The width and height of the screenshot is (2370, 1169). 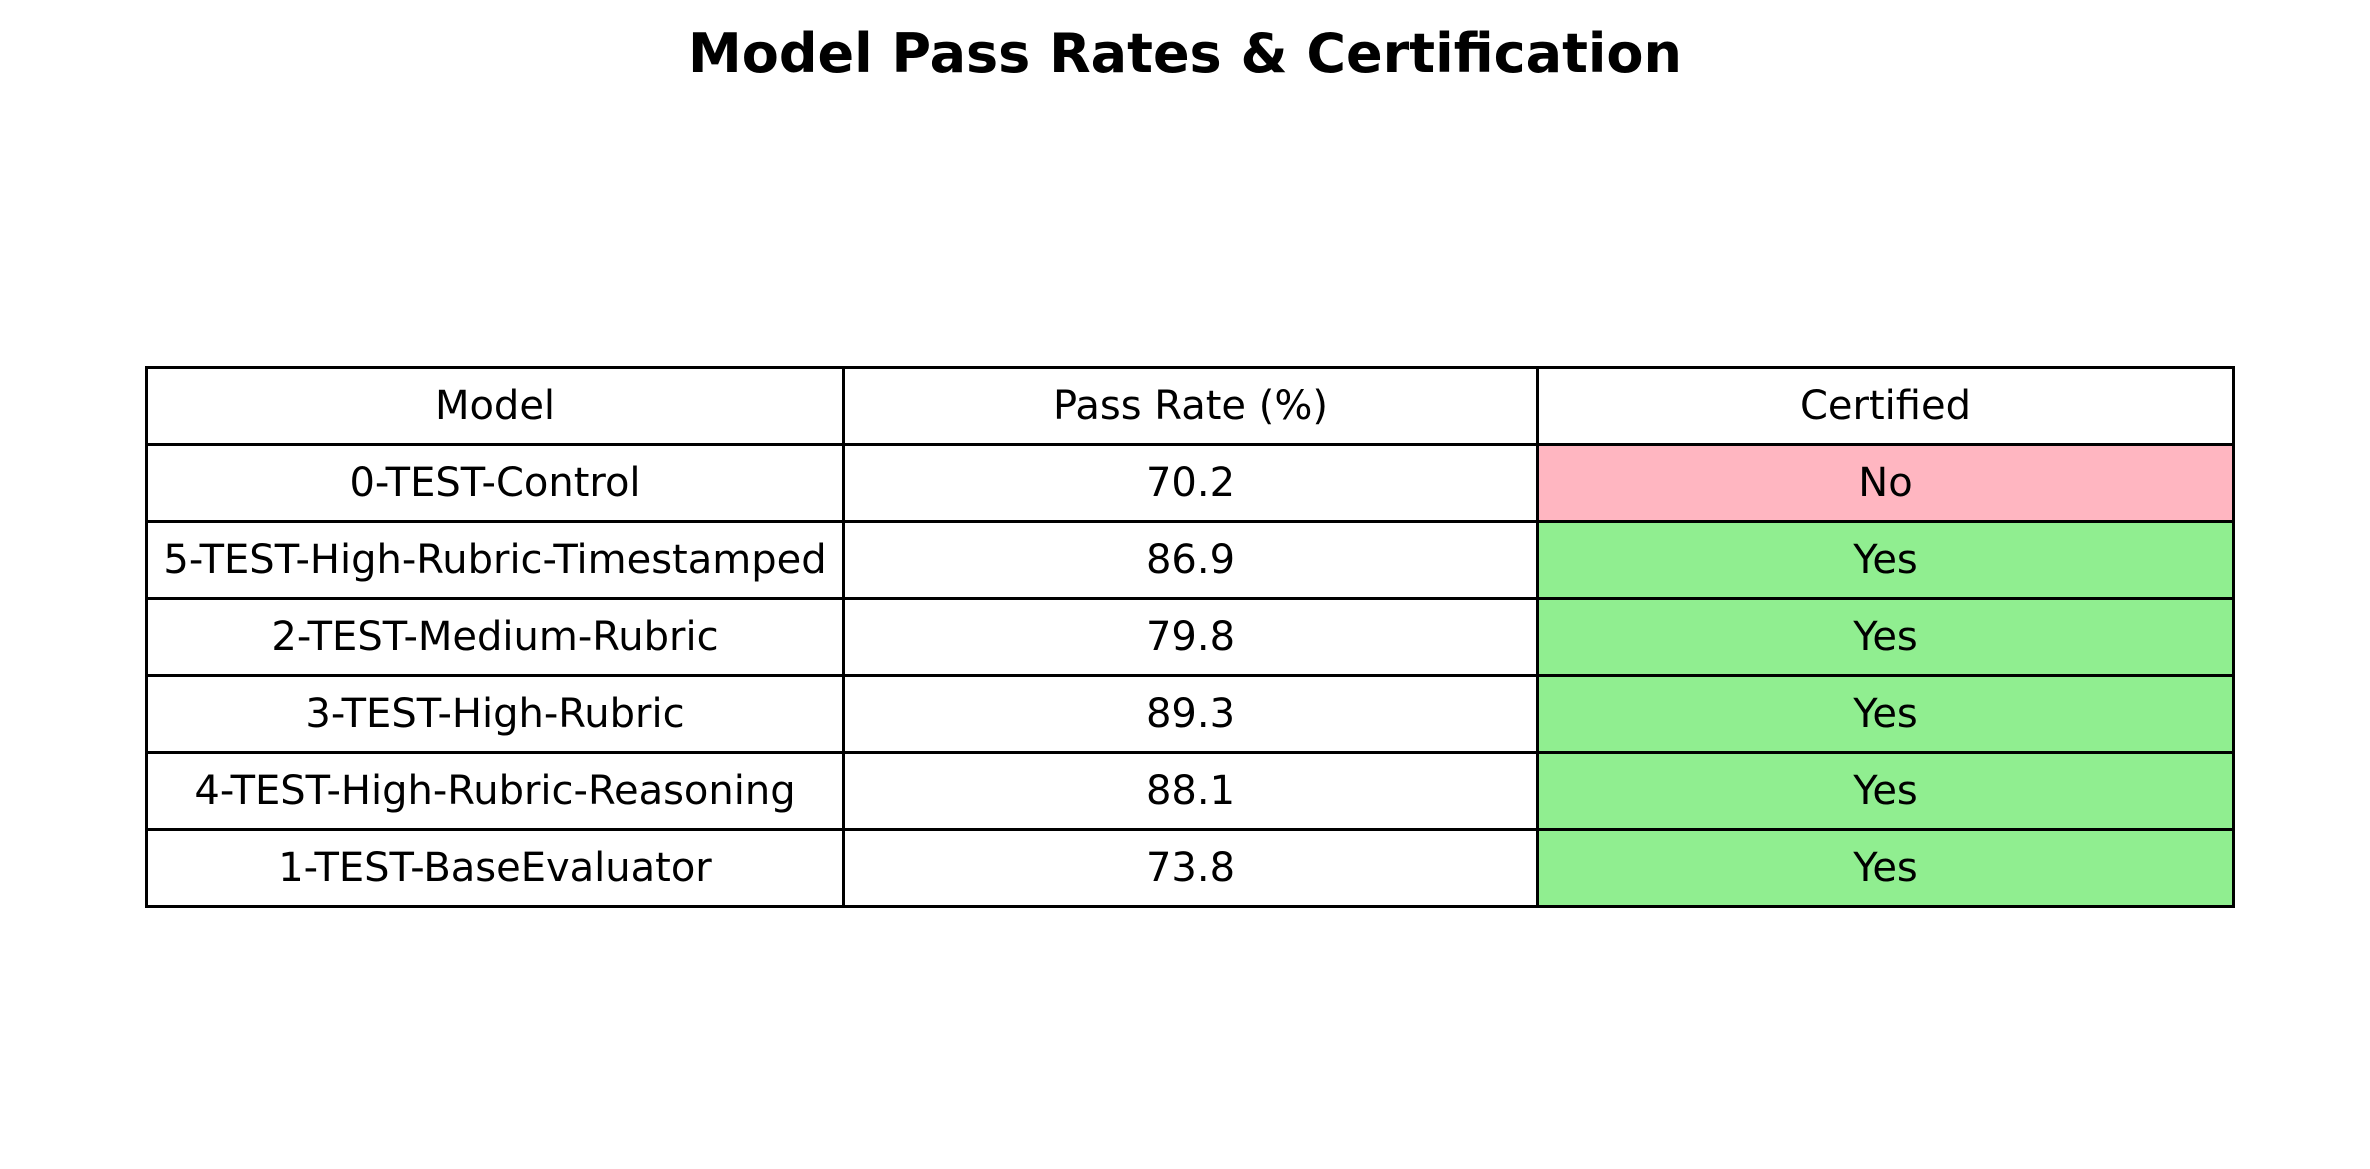 I want to click on cell-model: 2-TEST-Medium-Rubric, so click(x=495, y=637).